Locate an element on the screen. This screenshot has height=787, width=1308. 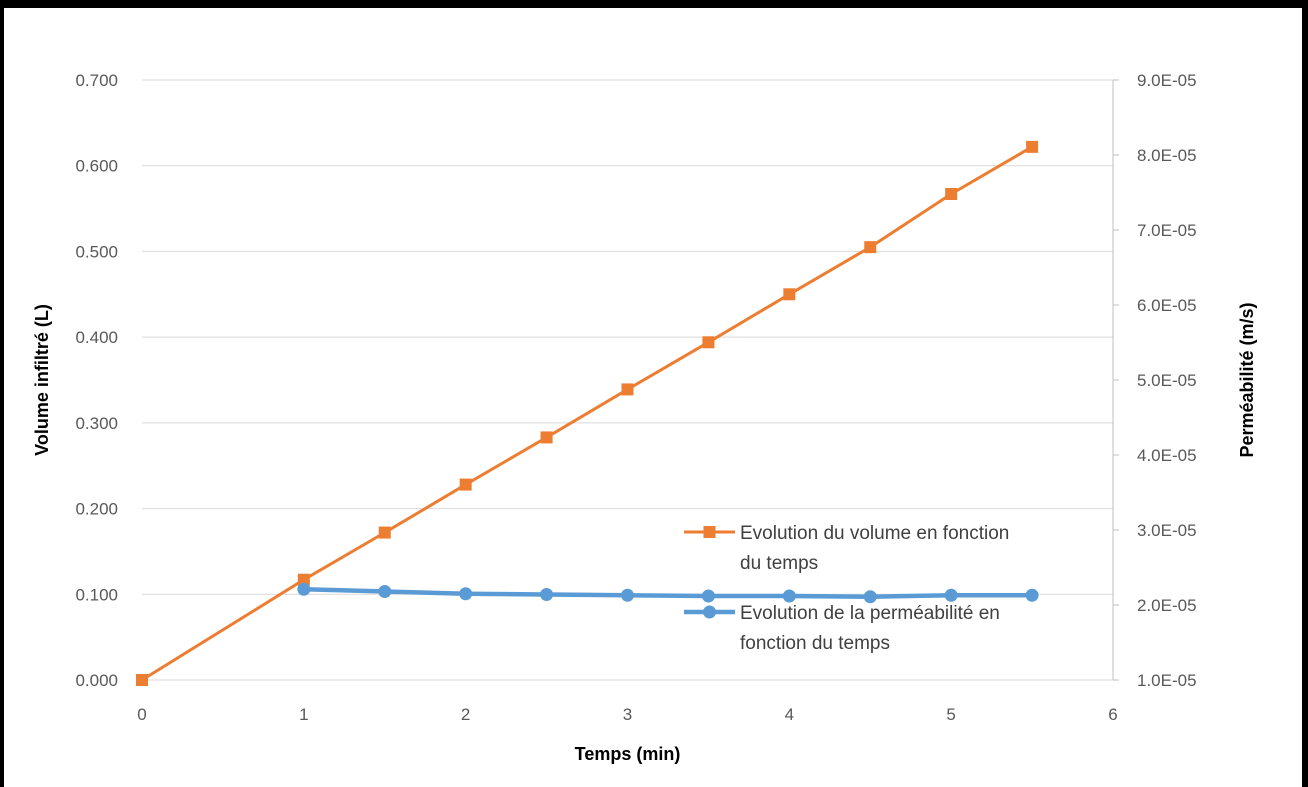
x-tick-label: 1 is located at coordinates (303, 714).